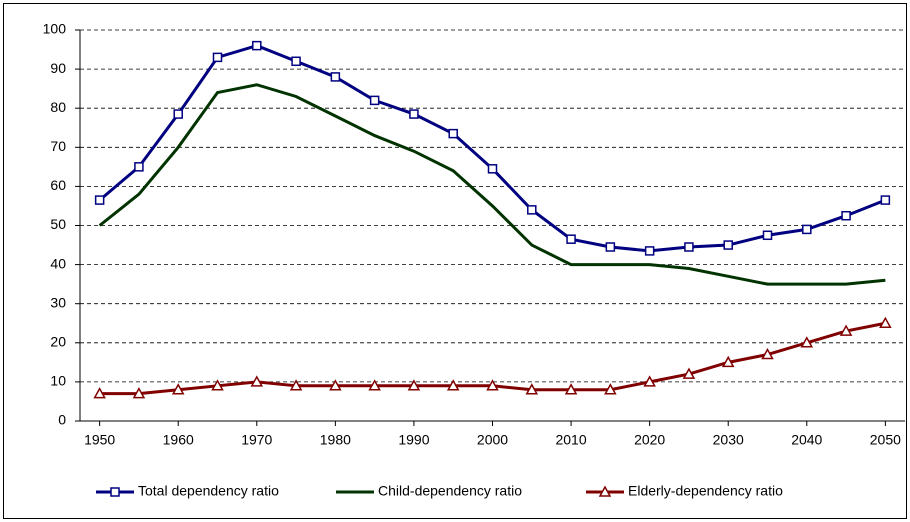 The height and width of the screenshot is (522, 910). Describe the element at coordinates (492, 440) in the screenshot. I see `x-tick-label: 2000` at that location.